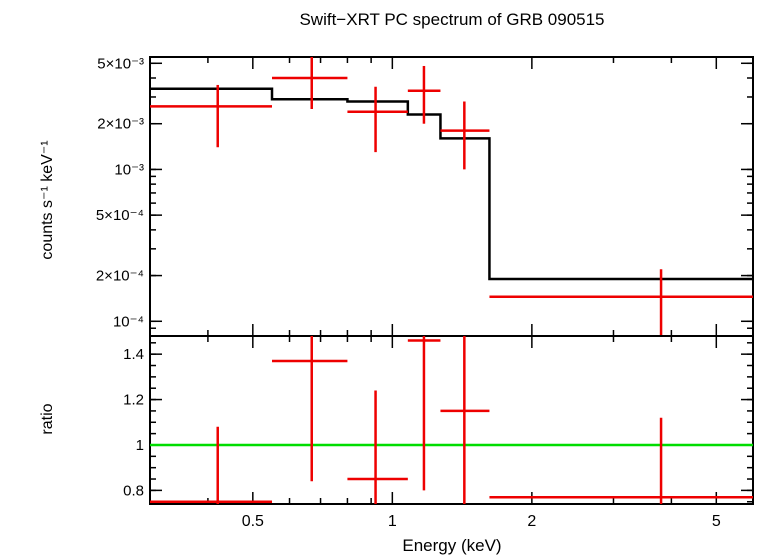  I want to click on x-tick-label: 0.5, so click(253, 521).